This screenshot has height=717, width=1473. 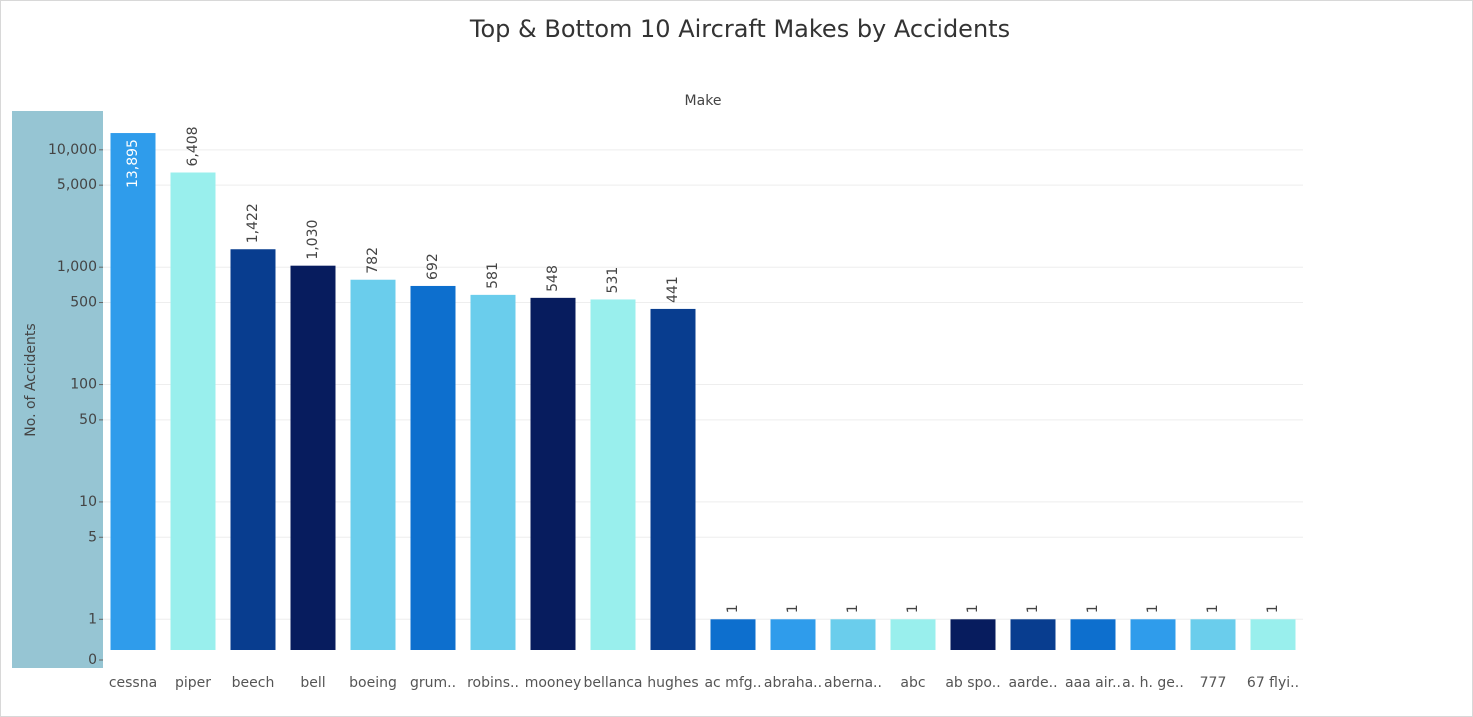 What do you see at coordinates (732, 683) in the screenshot?
I see `x-tick-label: ac mfg..` at bounding box center [732, 683].